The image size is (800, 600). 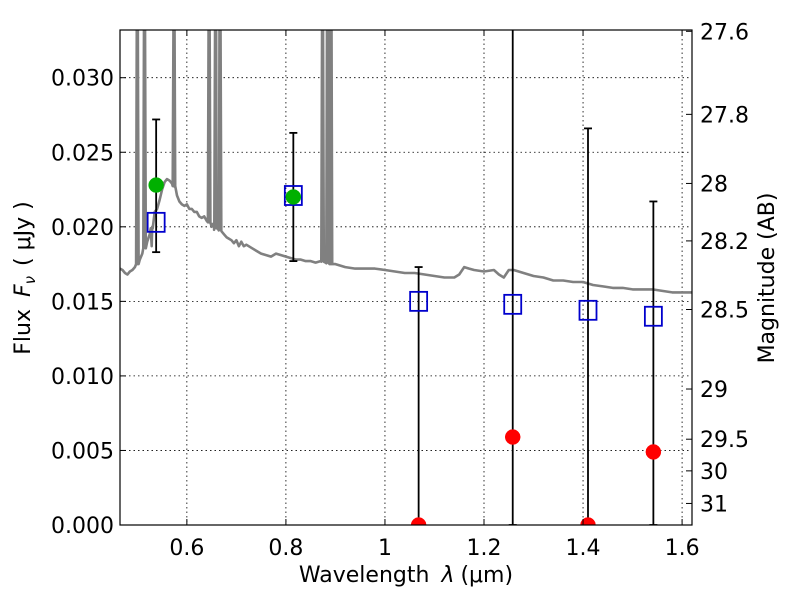 What do you see at coordinates (82, 228) in the screenshot?
I see `y-tick-label: 0.020` at bounding box center [82, 228].